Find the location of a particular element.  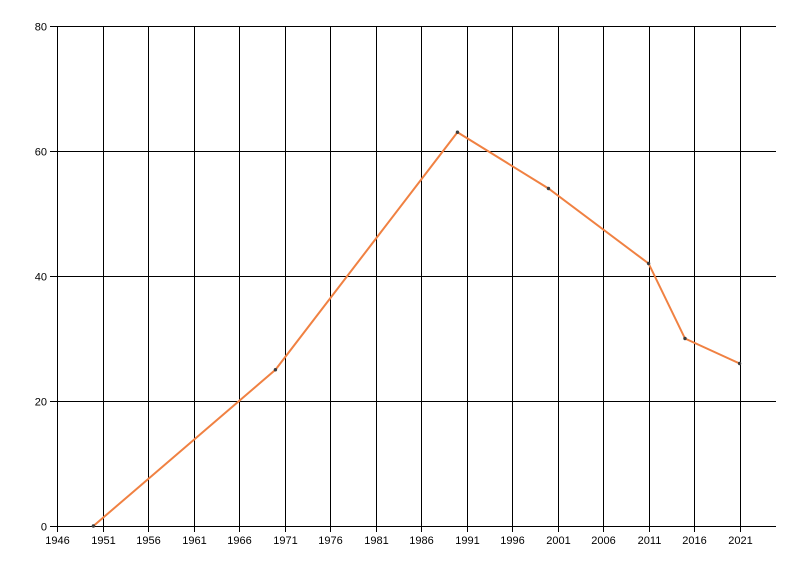

y-axis-tick-label: 40 is located at coordinates (41, 278).